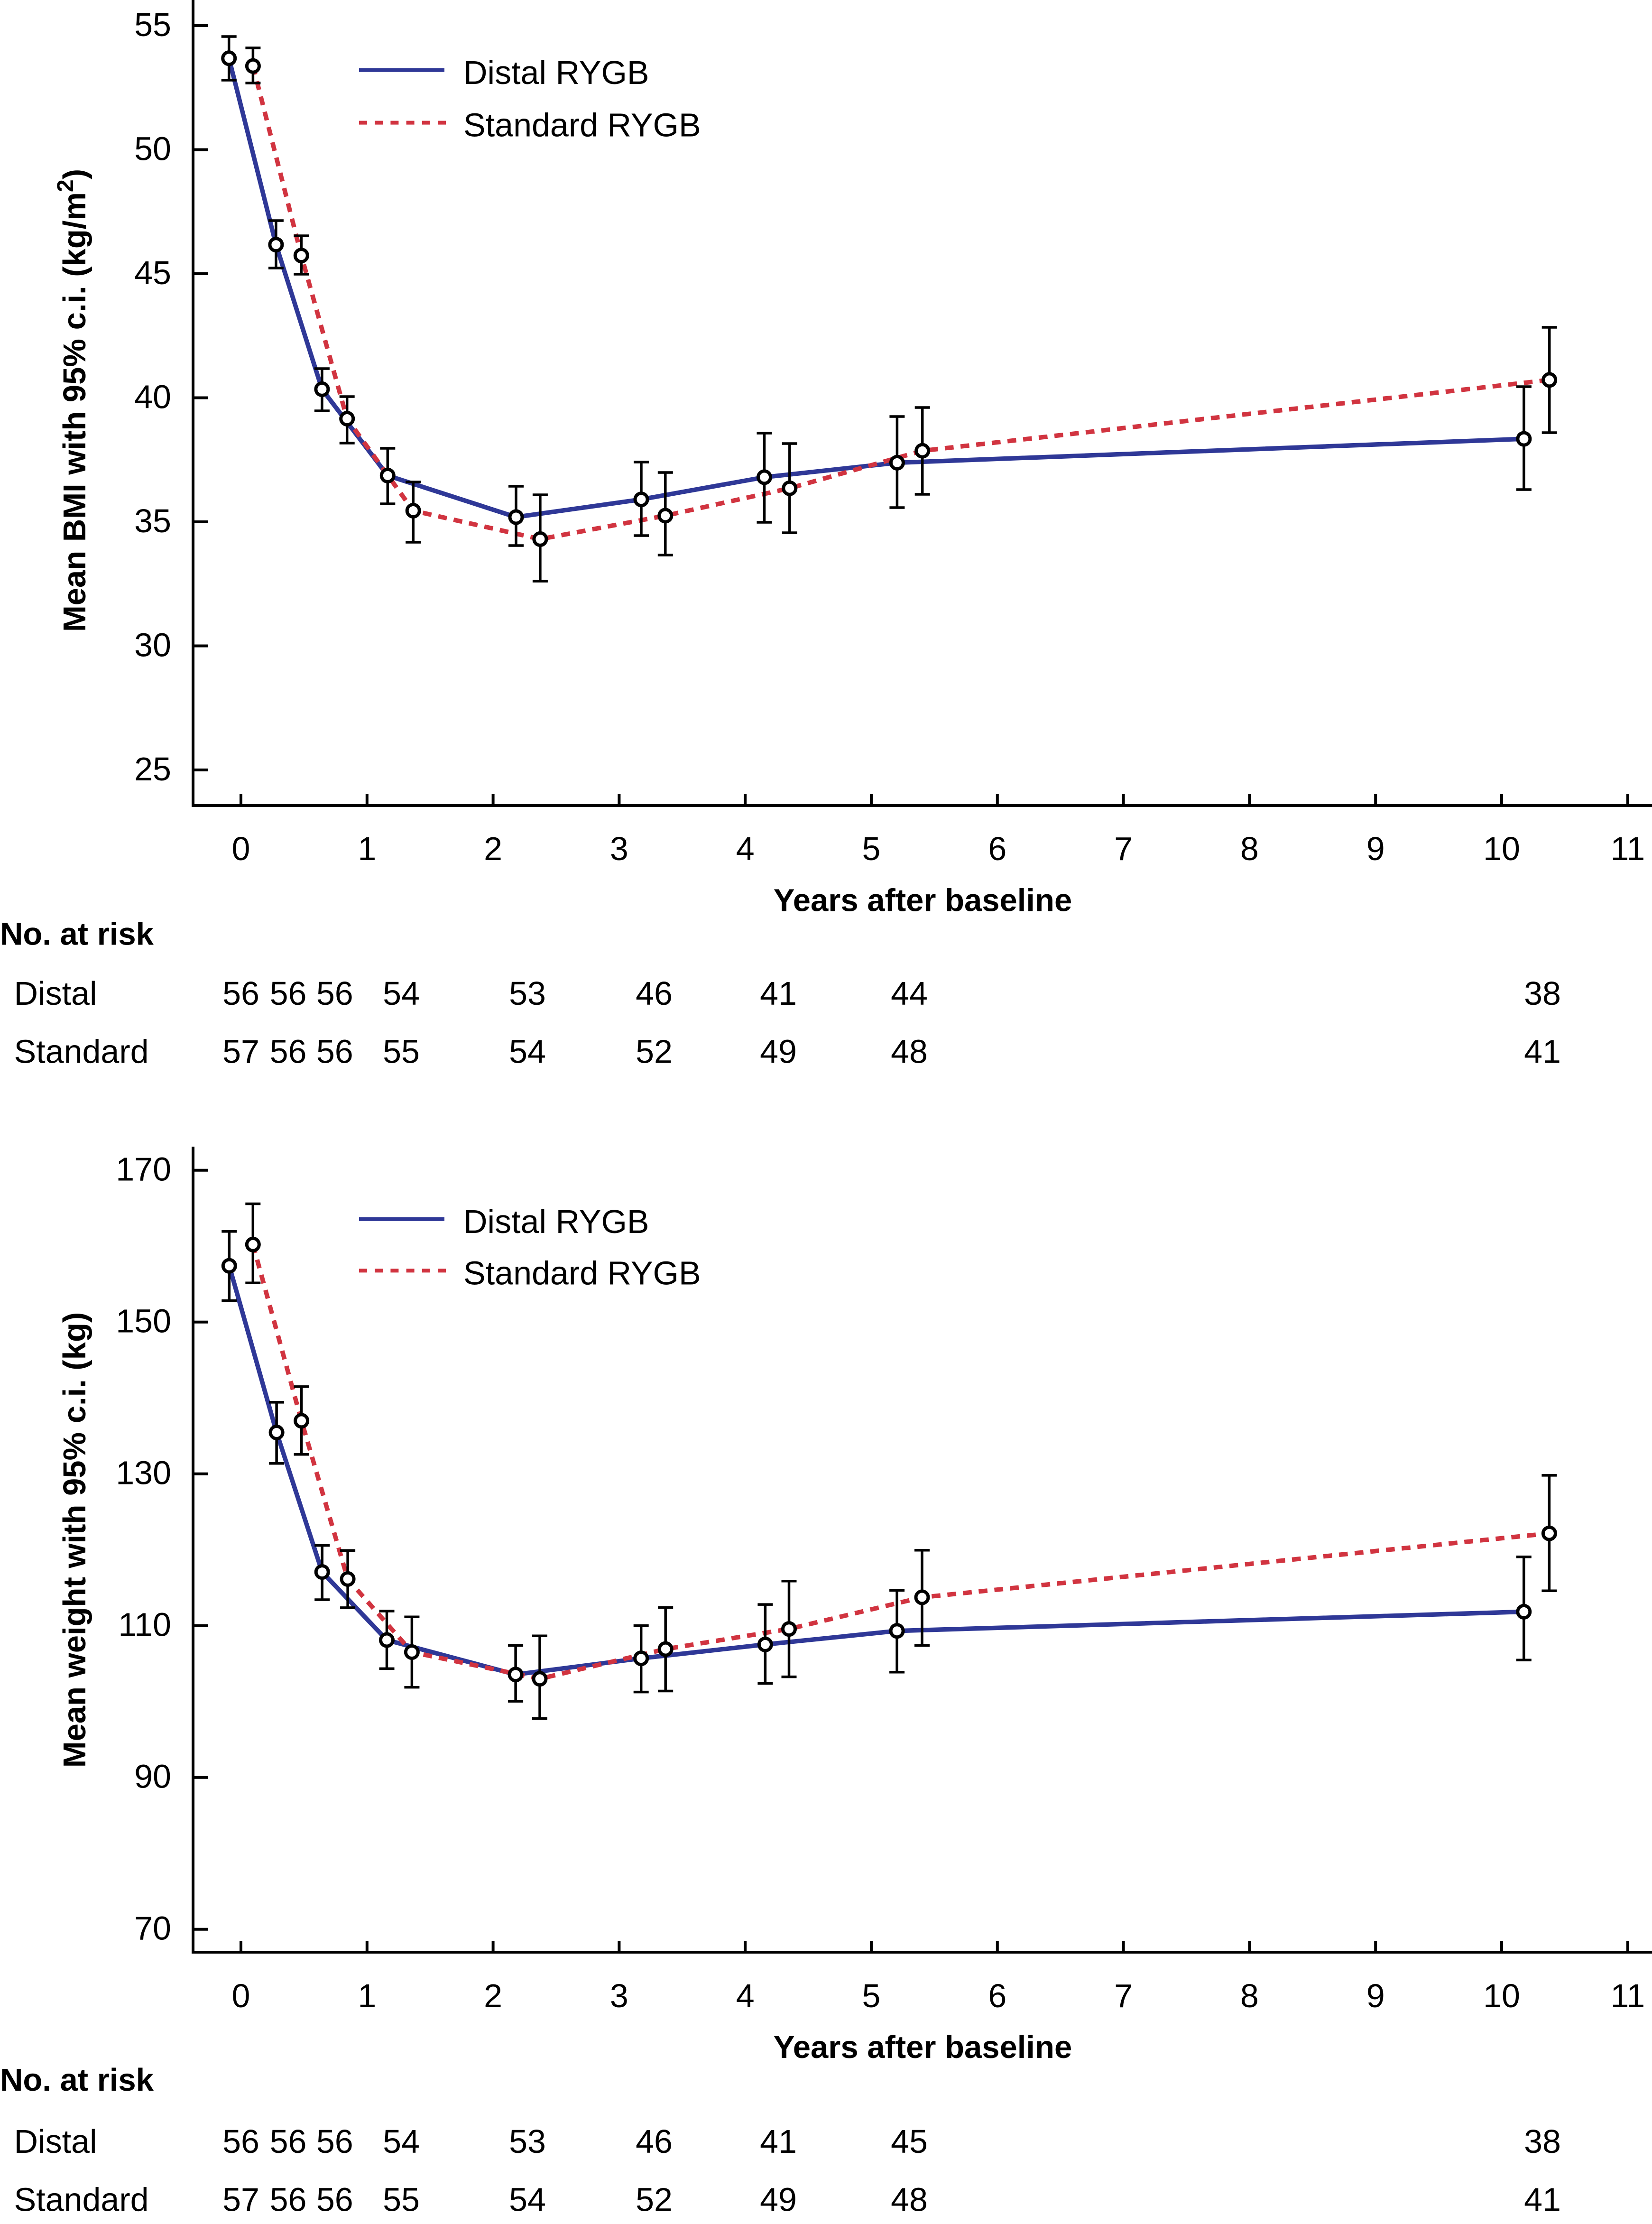 Image resolution: width=1652 pixels, height=2224 pixels. What do you see at coordinates (153, 1776) in the screenshot?
I see `svg-text: 90` at bounding box center [153, 1776].